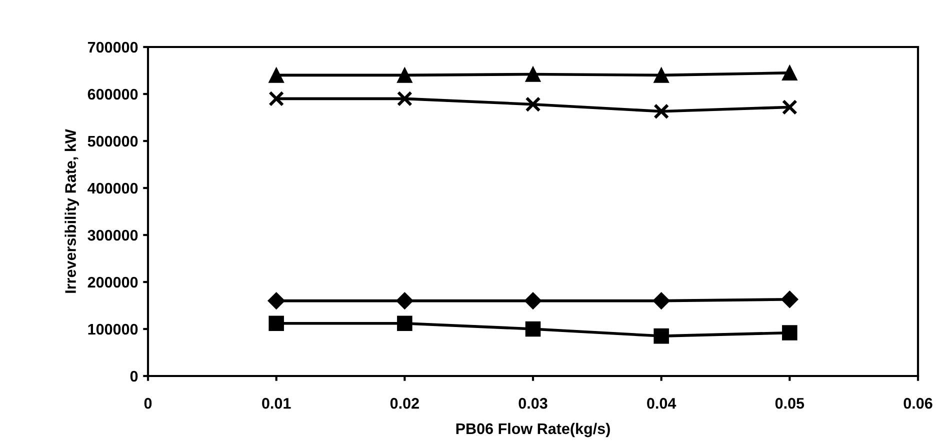  I want to click on x-tick-label: 0.02, so click(404, 403).